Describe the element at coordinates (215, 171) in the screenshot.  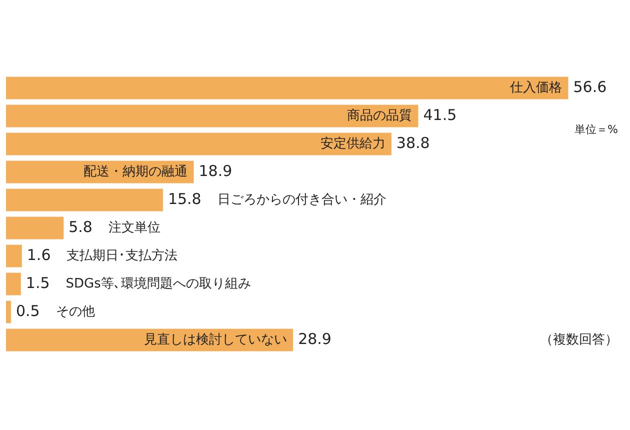
I see `data-label: 18.9` at that location.